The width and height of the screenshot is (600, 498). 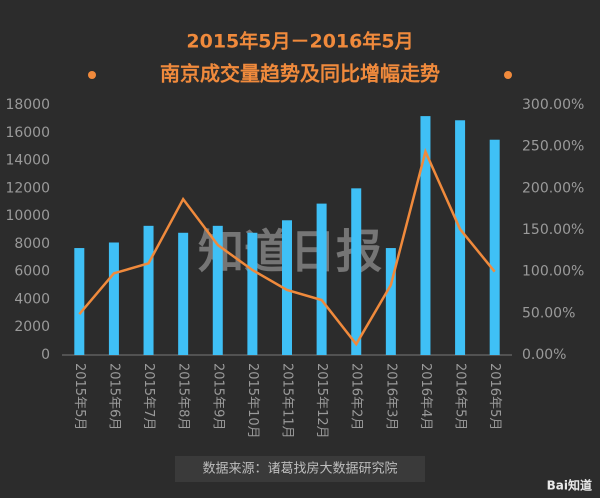 I want to click on y2-tick-label: 250.00%, so click(x=553, y=147).